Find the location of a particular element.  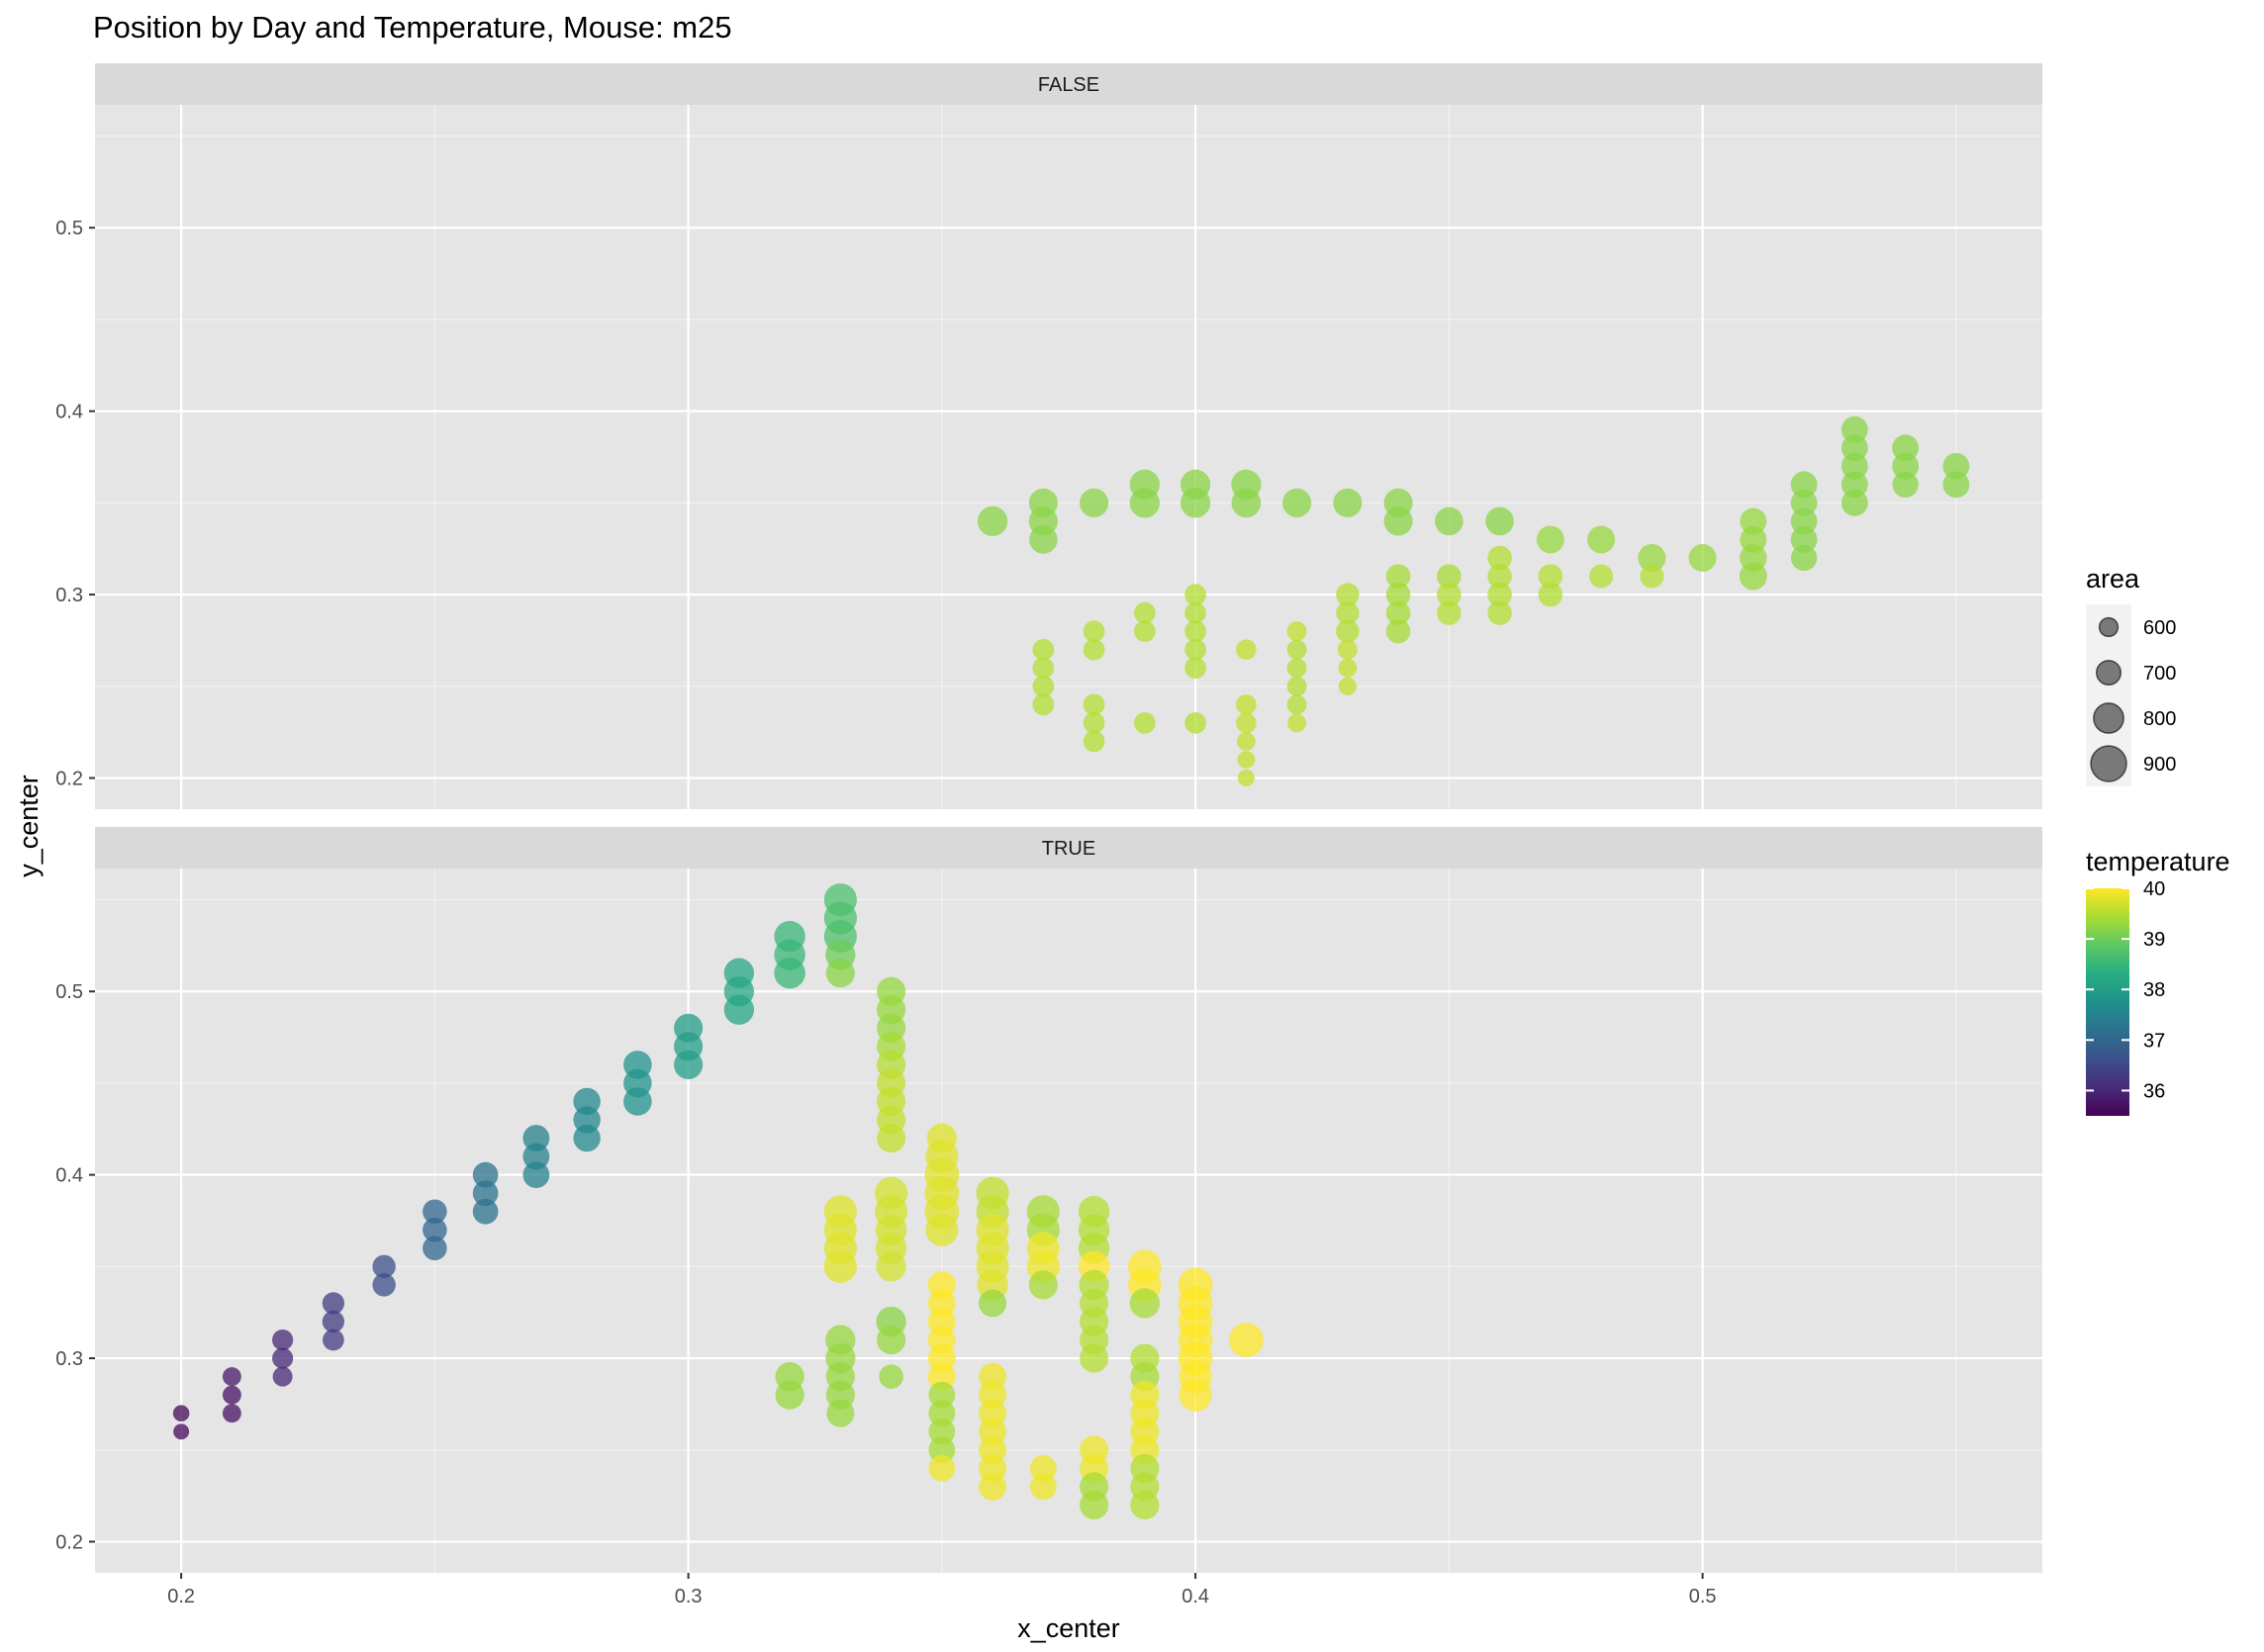

colorbar-ticks: 40 39 38 37 36 is located at coordinates (2125, 990).